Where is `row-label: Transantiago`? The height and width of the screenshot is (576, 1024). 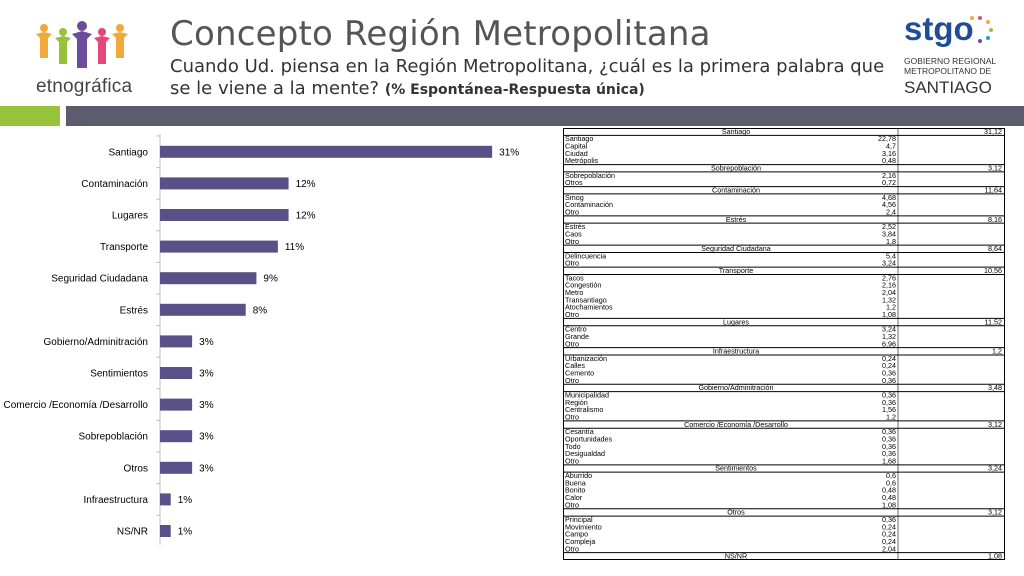 row-label: Transantiago is located at coordinates (586, 299).